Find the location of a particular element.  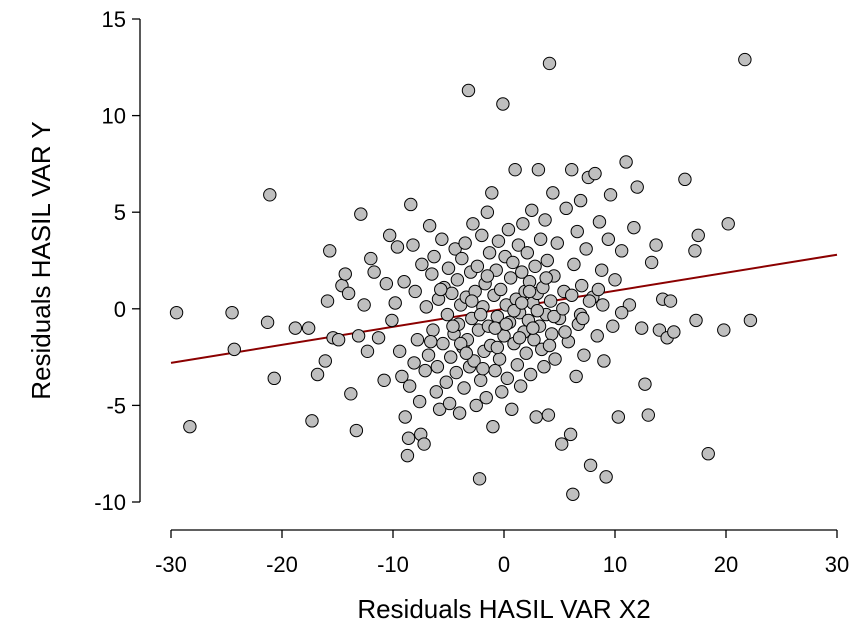

x-tick-label: -30 is located at coordinates (171, 564).